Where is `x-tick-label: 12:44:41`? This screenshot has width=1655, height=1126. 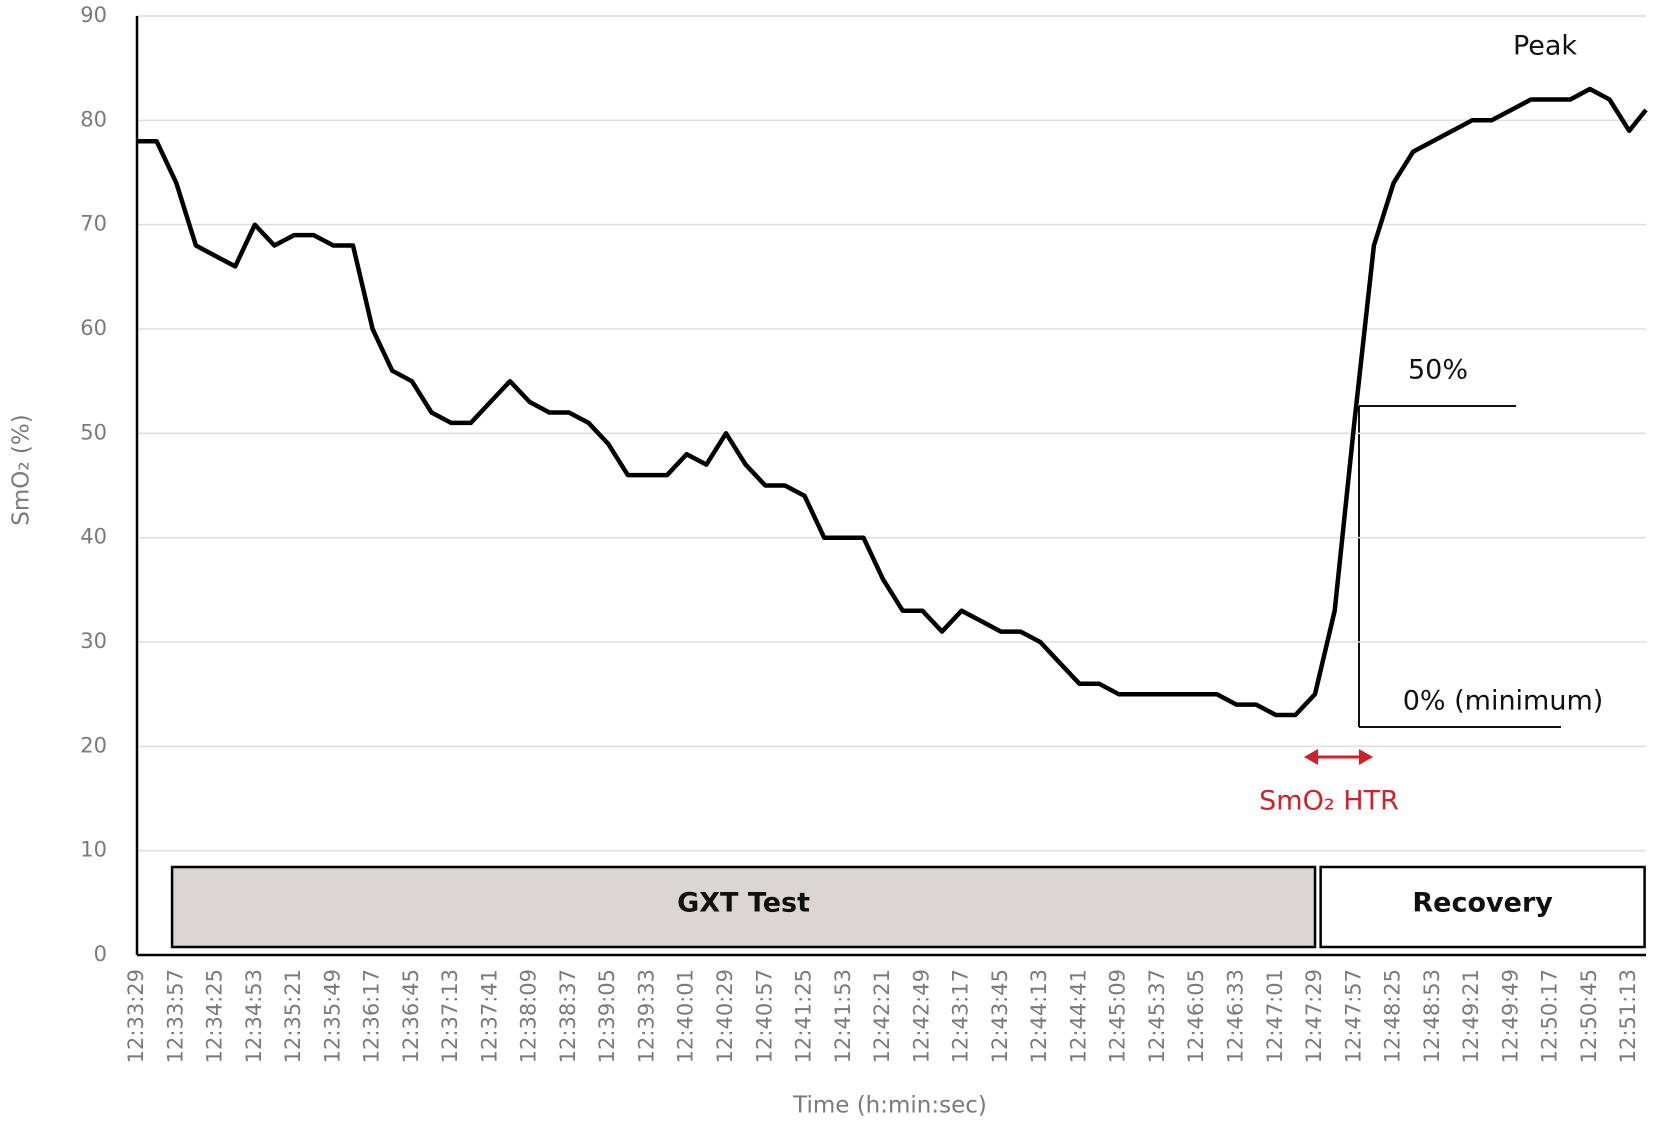
x-tick-label: 12:44:41 is located at coordinates (1078, 1016).